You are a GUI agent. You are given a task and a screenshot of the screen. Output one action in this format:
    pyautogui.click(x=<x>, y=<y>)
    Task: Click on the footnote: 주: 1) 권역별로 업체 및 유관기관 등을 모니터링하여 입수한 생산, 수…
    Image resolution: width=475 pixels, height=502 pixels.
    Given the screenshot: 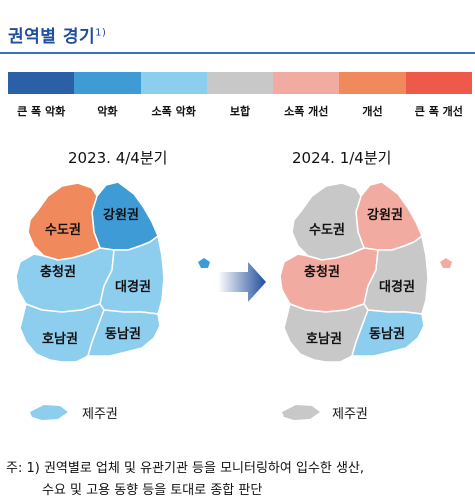 What is the action you would take?
    pyautogui.click(x=185, y=480)
    